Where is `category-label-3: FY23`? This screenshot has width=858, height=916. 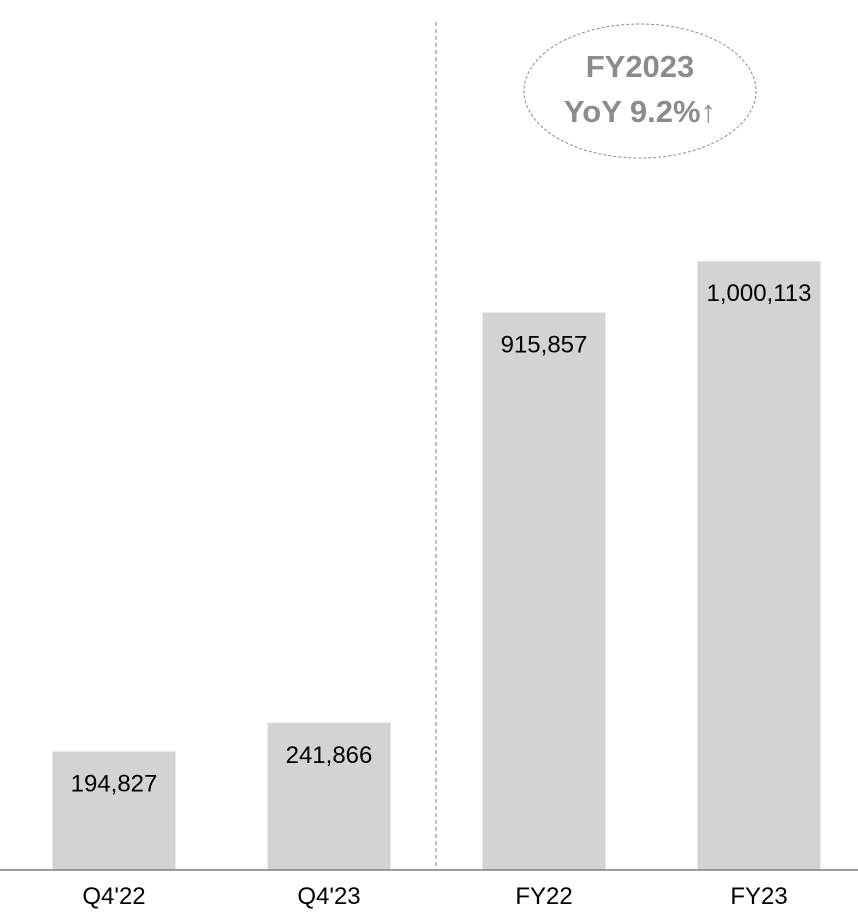 category-label-3: FY23 is located at coordinates (758, 896).